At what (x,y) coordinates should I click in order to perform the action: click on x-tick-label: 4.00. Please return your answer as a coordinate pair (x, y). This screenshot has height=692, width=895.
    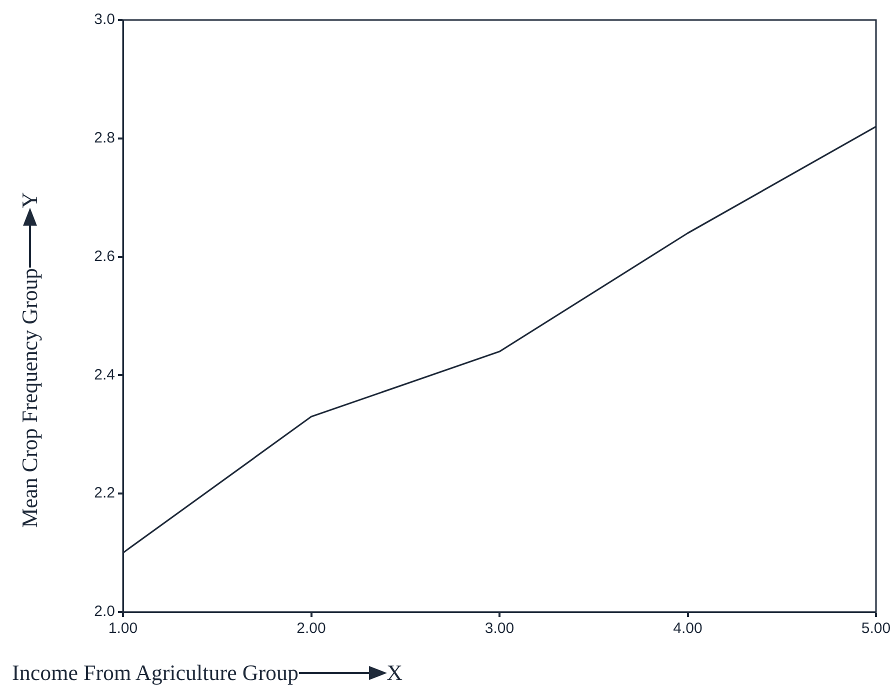
    Looking at the image, I should click on (687, 629).